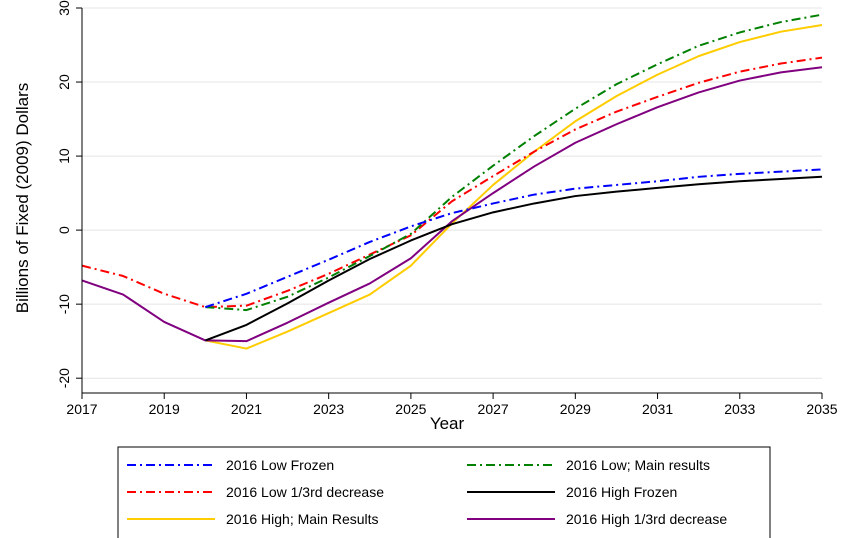  Describe the element at coordinates (410, 409) in the screenshot. I see `x-tick-label: 2025` at that location.